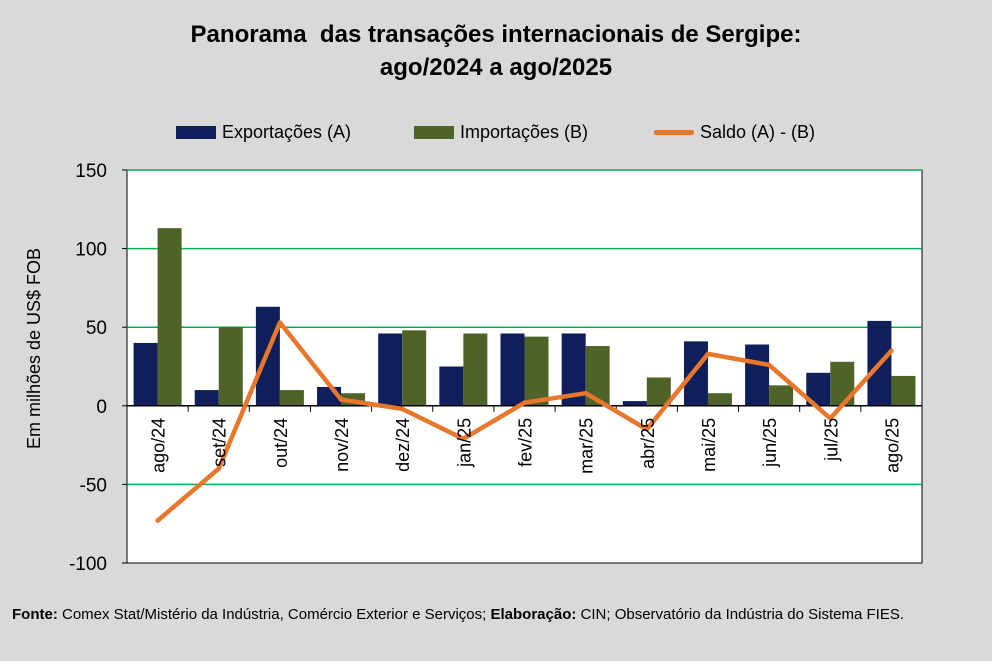  Describe the element at coordinates (287, 131) in the screenshot. I see `legend-label-exports: Exportações (A)` at that location.